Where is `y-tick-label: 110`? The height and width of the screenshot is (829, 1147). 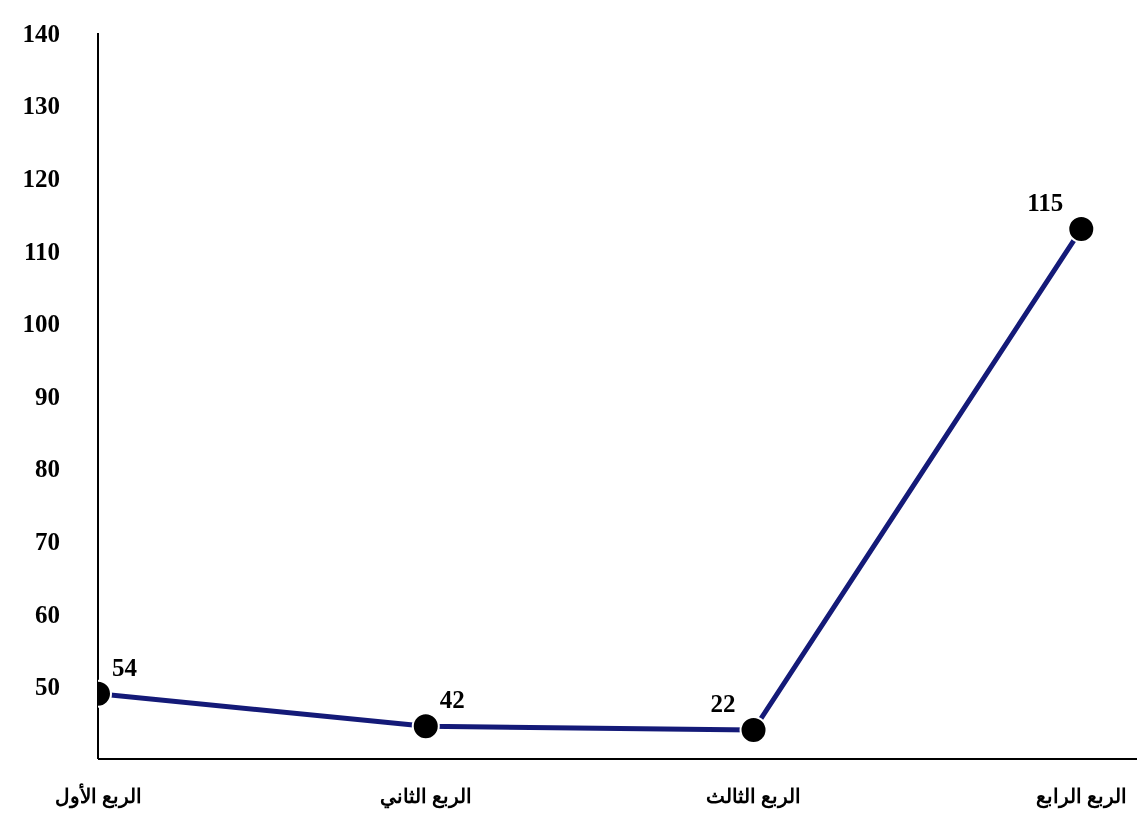 y-tick-label: 110 is located at coordinates (41, 251).